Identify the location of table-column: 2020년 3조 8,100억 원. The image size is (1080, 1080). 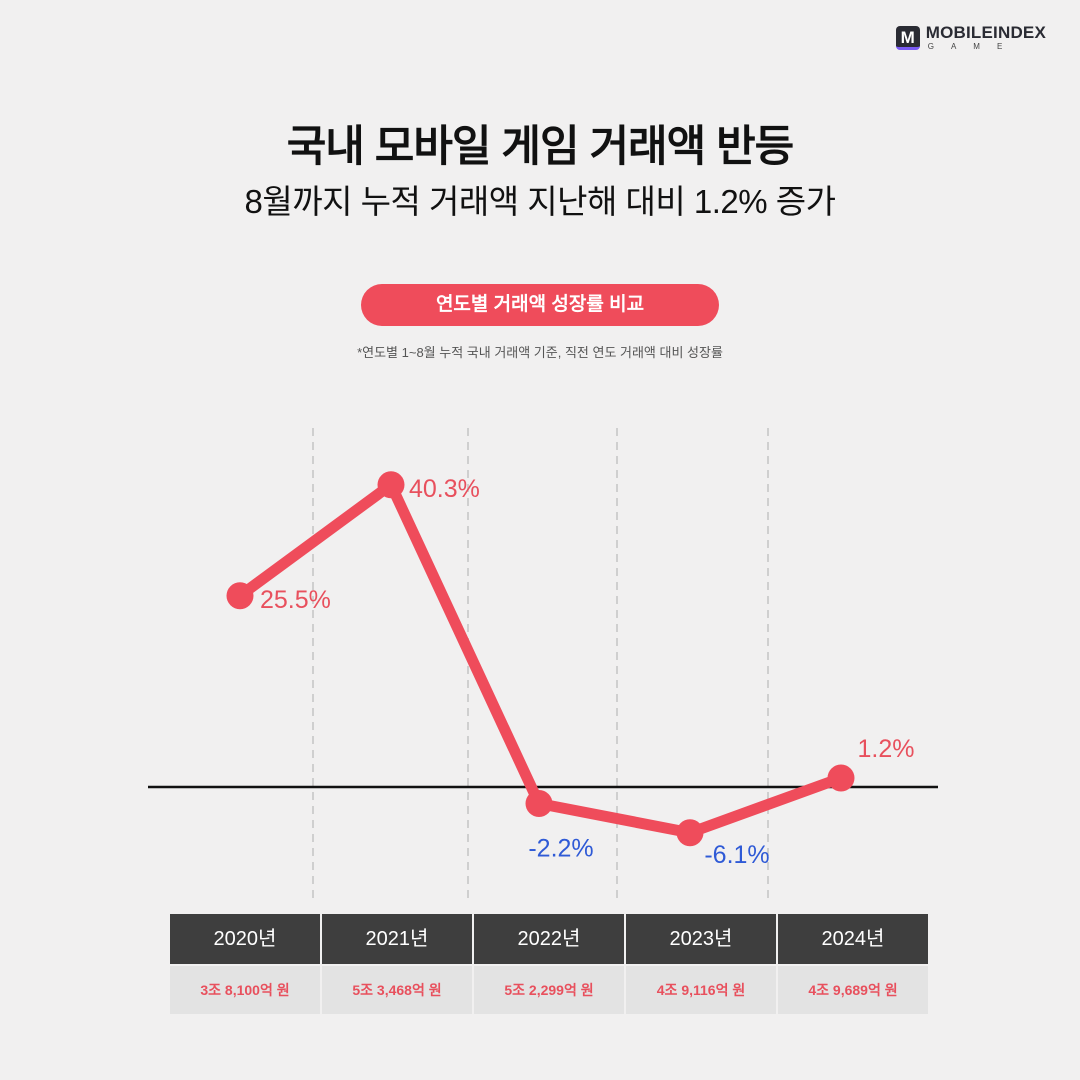
(245, 964).